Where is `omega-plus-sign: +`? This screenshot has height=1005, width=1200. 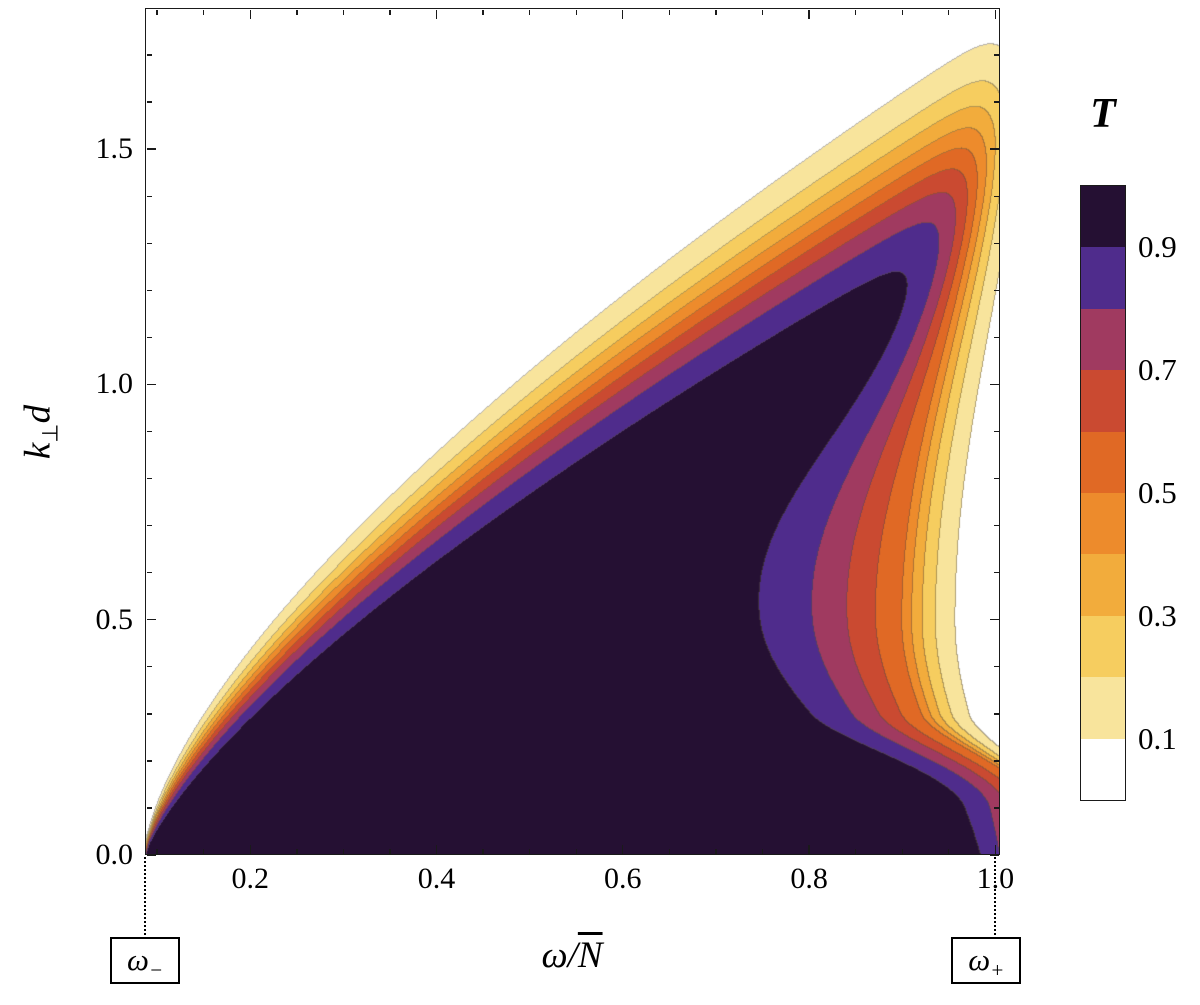 omega-plus-sign: + is located at coordinates (997, 970).